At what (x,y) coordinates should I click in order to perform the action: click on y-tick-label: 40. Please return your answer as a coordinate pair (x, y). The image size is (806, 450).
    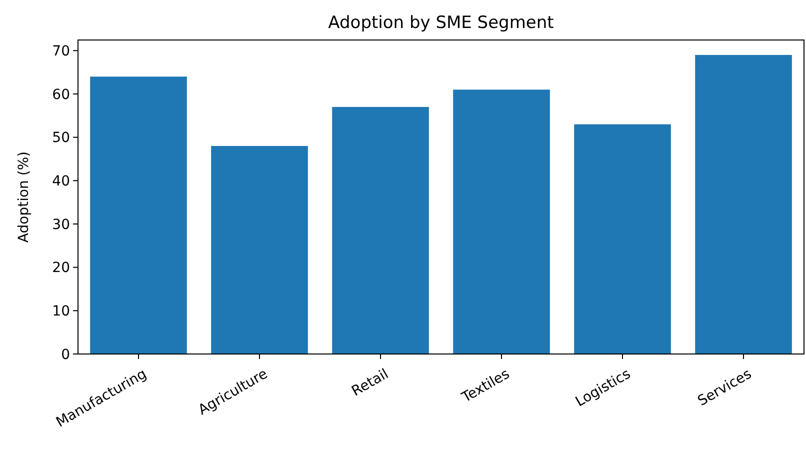
    Looking at the image, I should click on (61, 182).